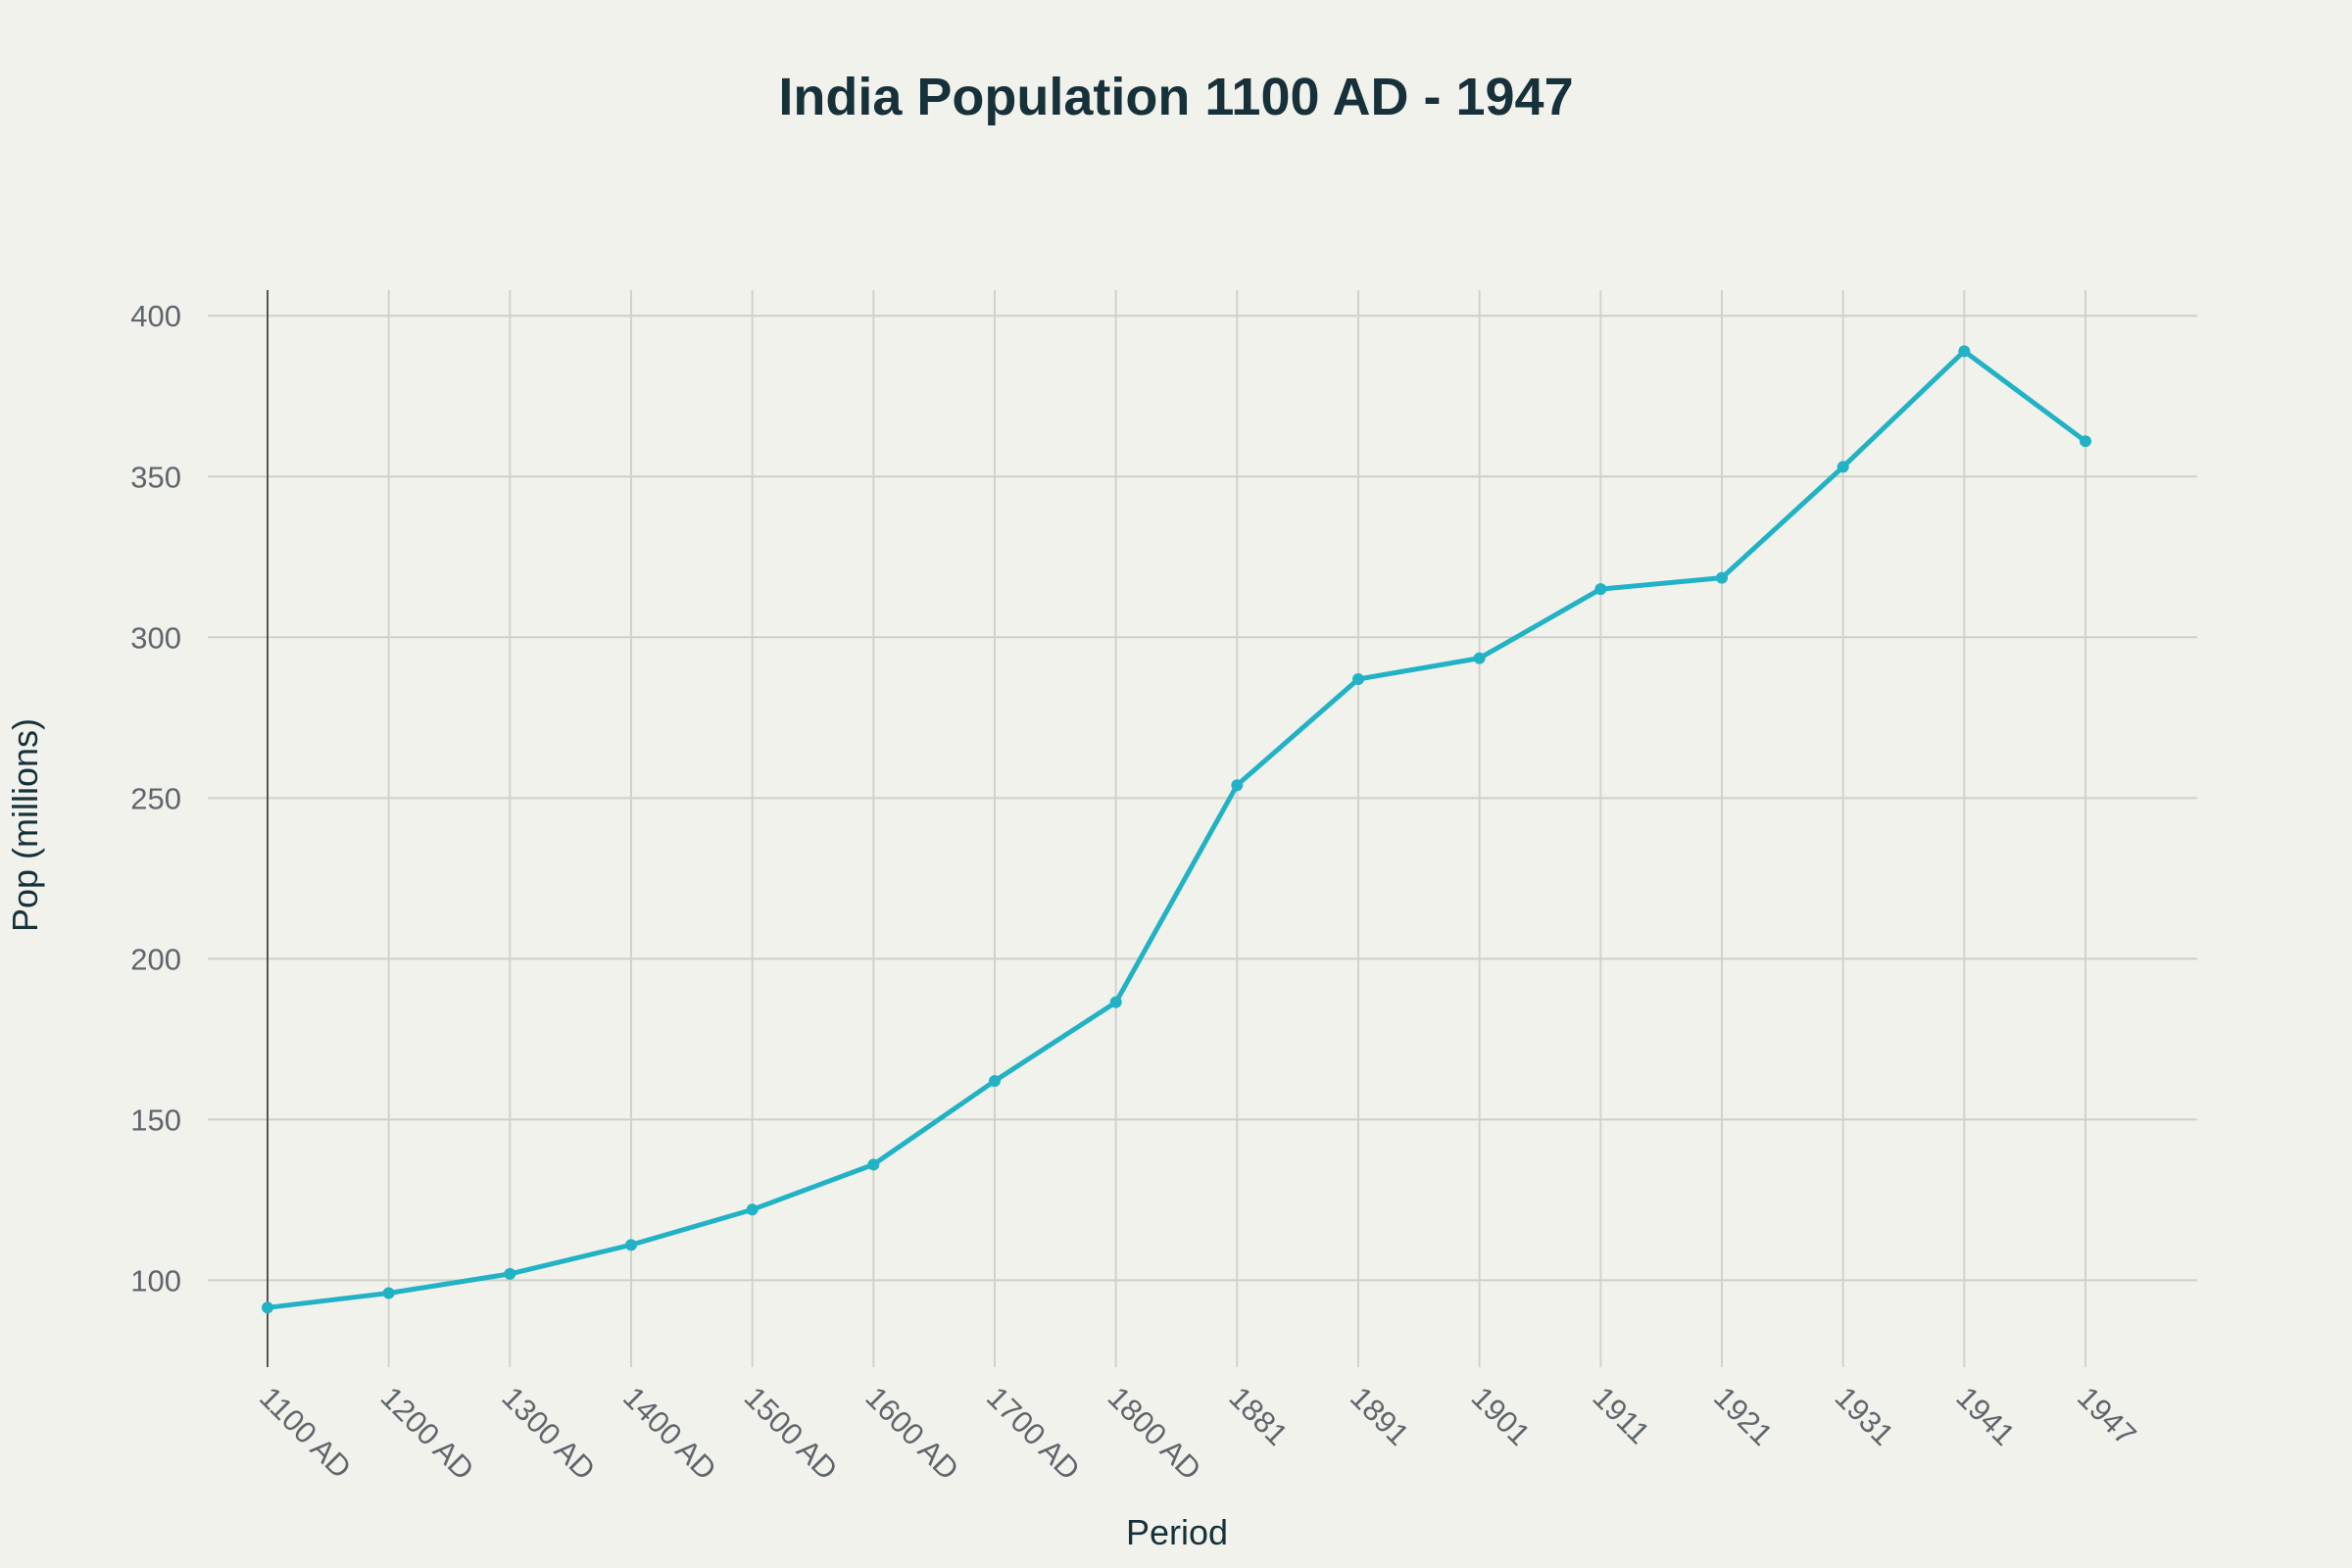 This screenshot has width=2352, height=1568. Describe the element at coordinates (548, 1433) in the screenshot. I see `x-tick-label-2: 1300 AD` at that location.